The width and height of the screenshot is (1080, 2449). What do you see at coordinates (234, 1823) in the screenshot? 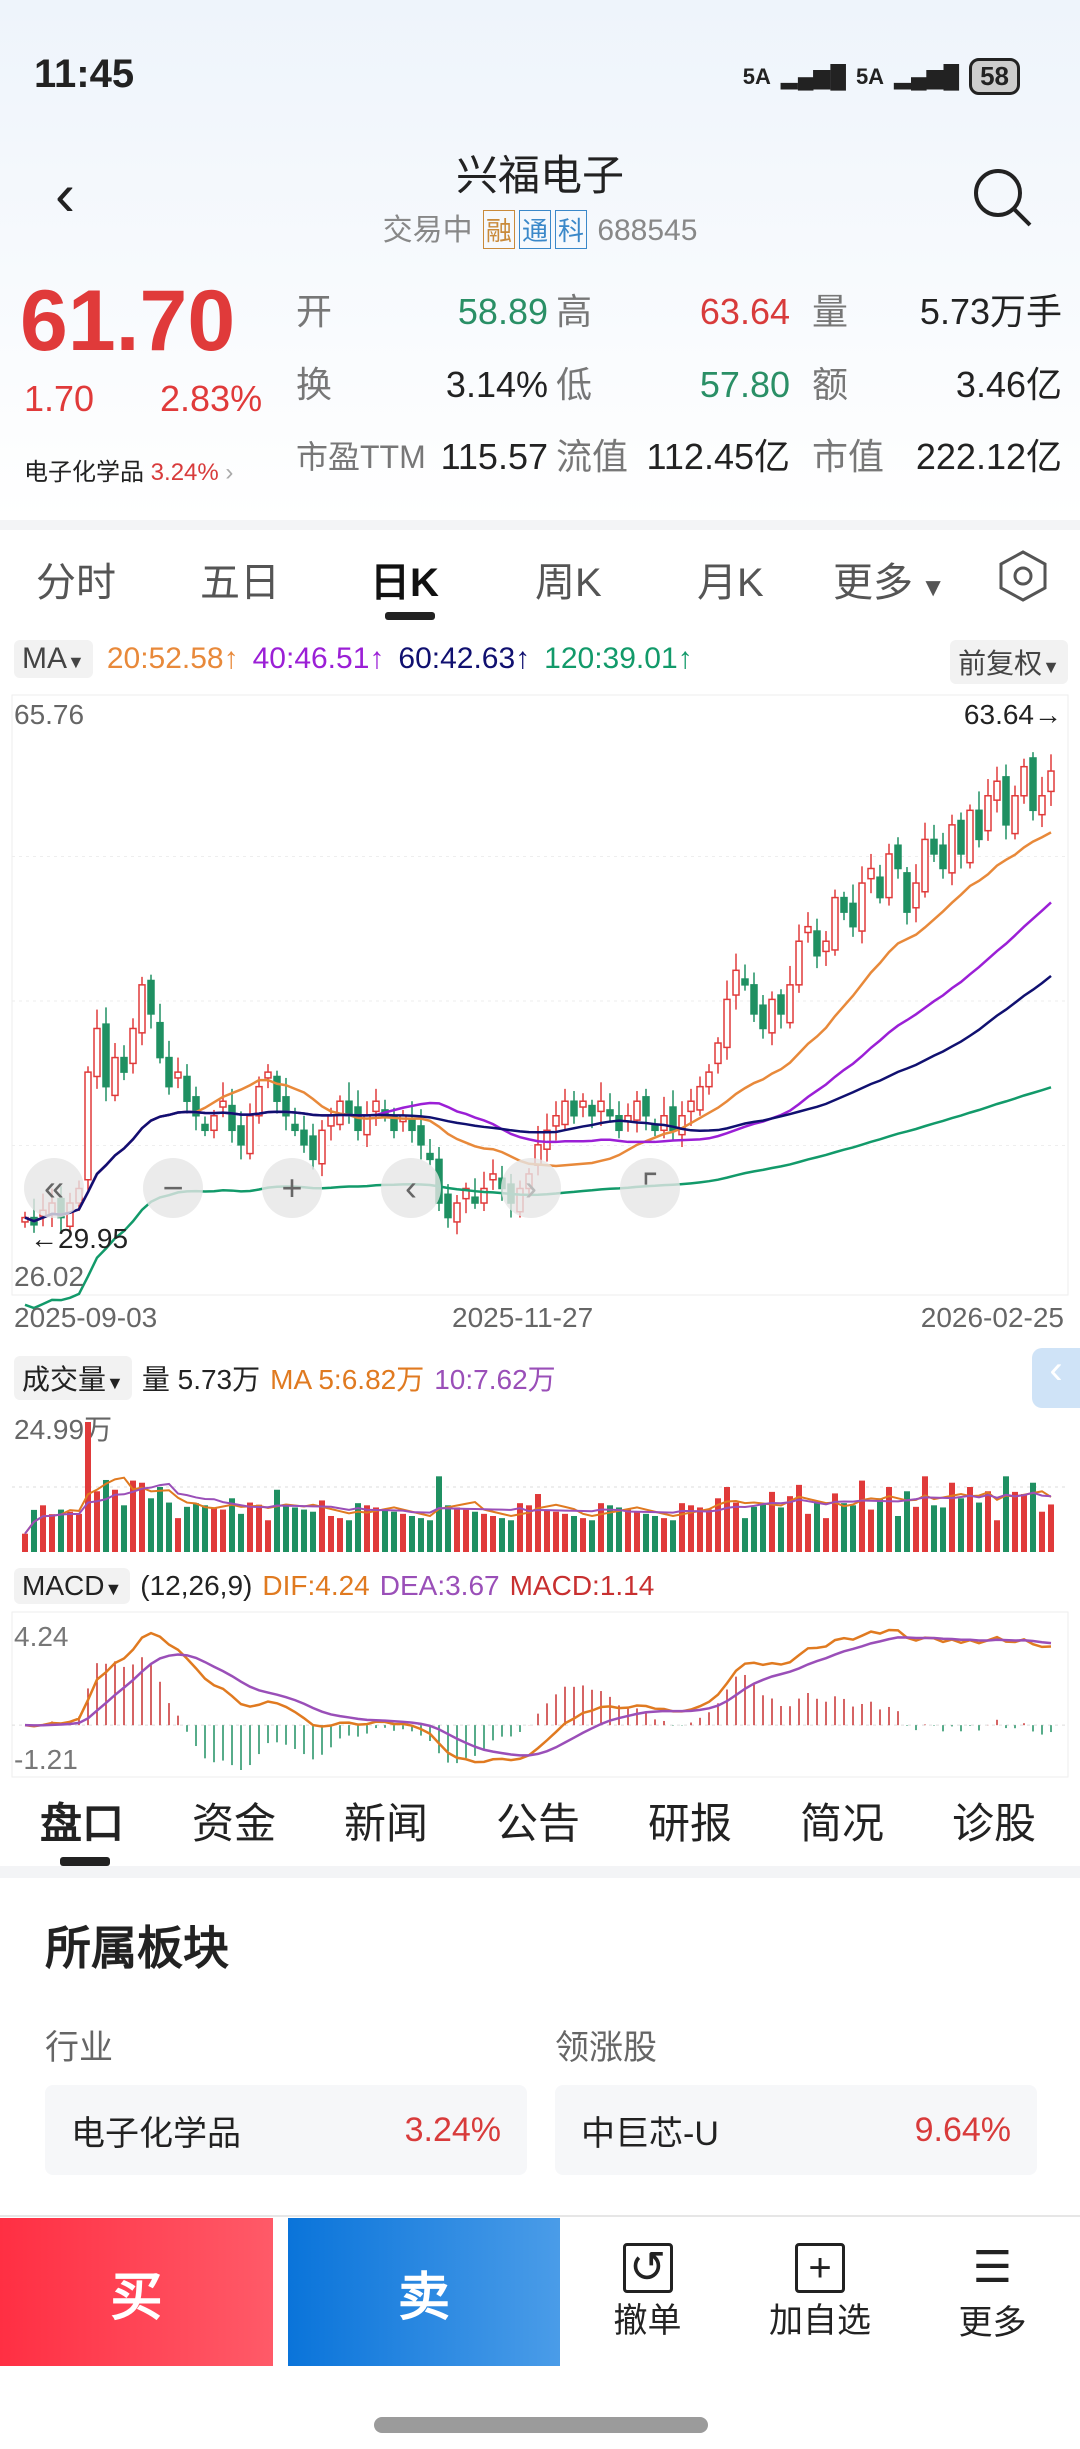
I see `tab-funds: 资金` at bounding box center [234, 1823].